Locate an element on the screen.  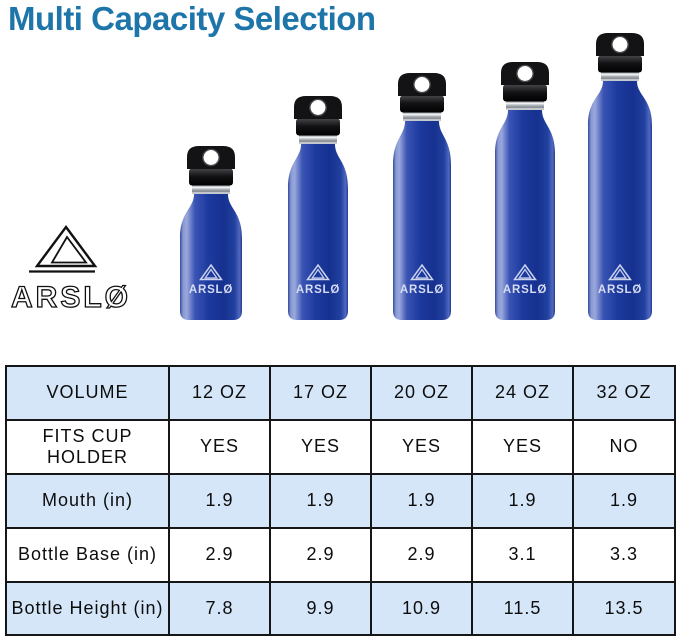
spec-row-label: FITS CUP HOLDER is located at coordinates (87, 446).